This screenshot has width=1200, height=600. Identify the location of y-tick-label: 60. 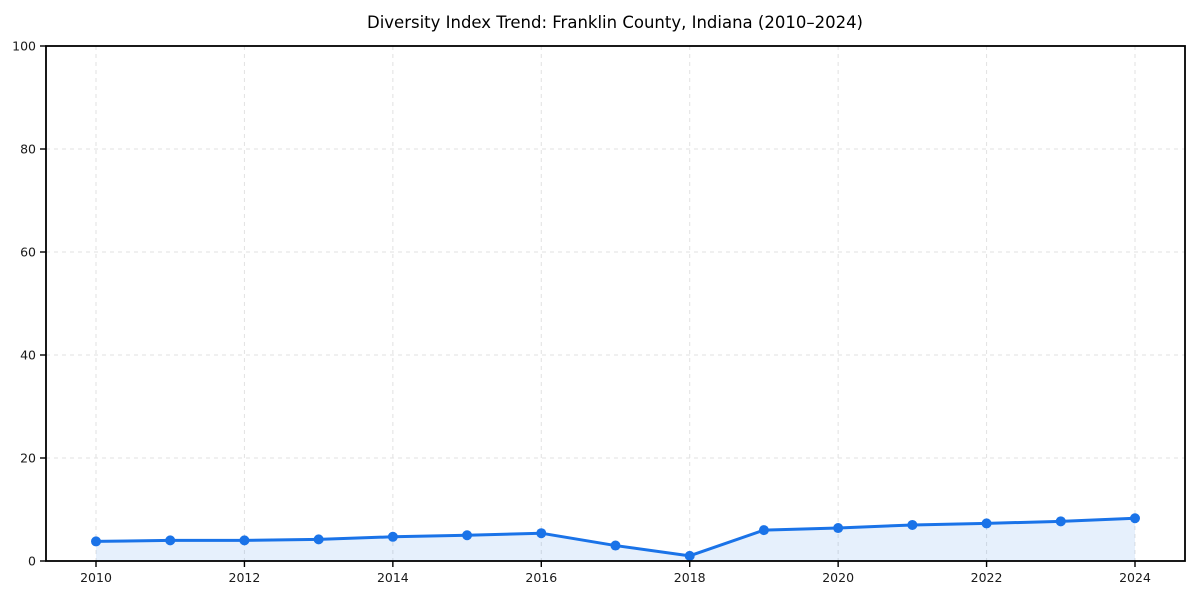
(28, 252).